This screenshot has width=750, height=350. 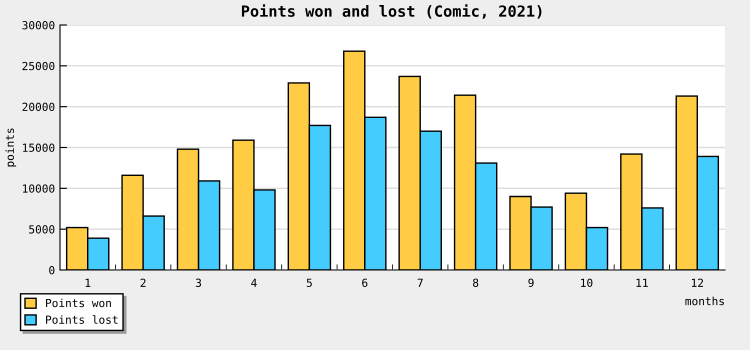 What do you see at coordinates (586, 282) in the screenshot?
I see `x-tick-label: 10` at bounding box center [586, 282].